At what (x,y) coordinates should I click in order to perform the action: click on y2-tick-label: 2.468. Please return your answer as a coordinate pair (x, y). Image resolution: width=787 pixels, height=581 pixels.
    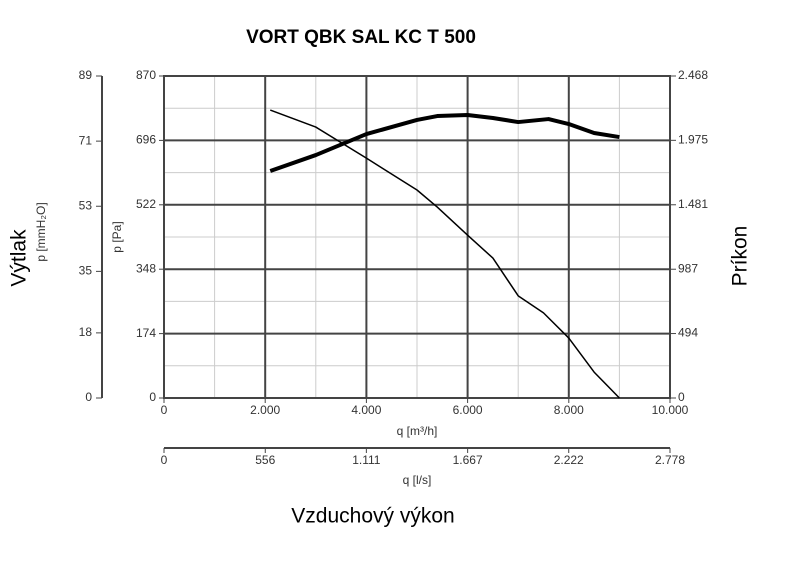
    Looking at the image, I should click on (693, 75).